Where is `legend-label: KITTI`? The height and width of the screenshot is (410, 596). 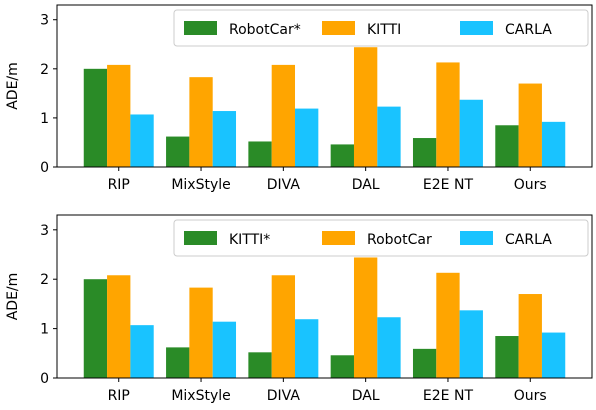
legend-label: KITTI is located at coordinates (384, 30).